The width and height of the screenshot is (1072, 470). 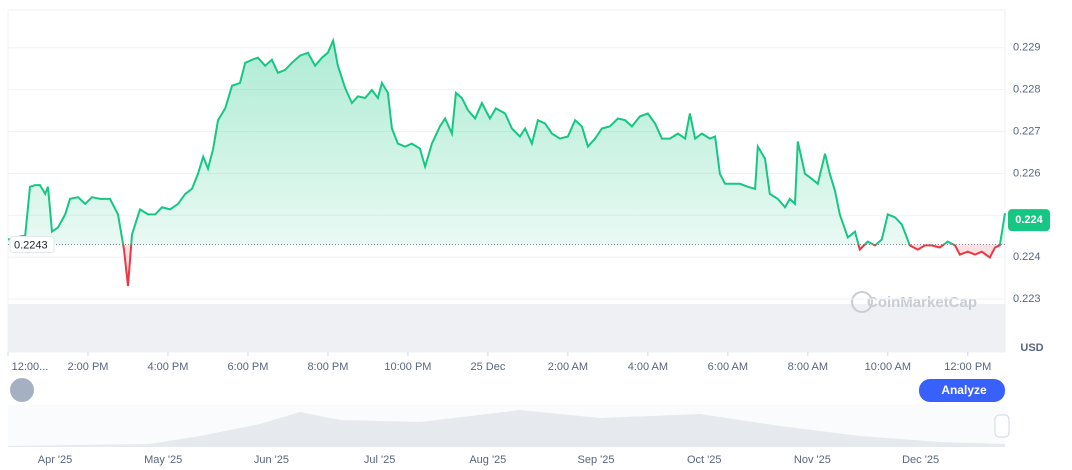 What do you see at coordinates (967, 367) in the screenshot?
I see `x-tick-label: 12:00 PM` at bounding box center [967, 367].